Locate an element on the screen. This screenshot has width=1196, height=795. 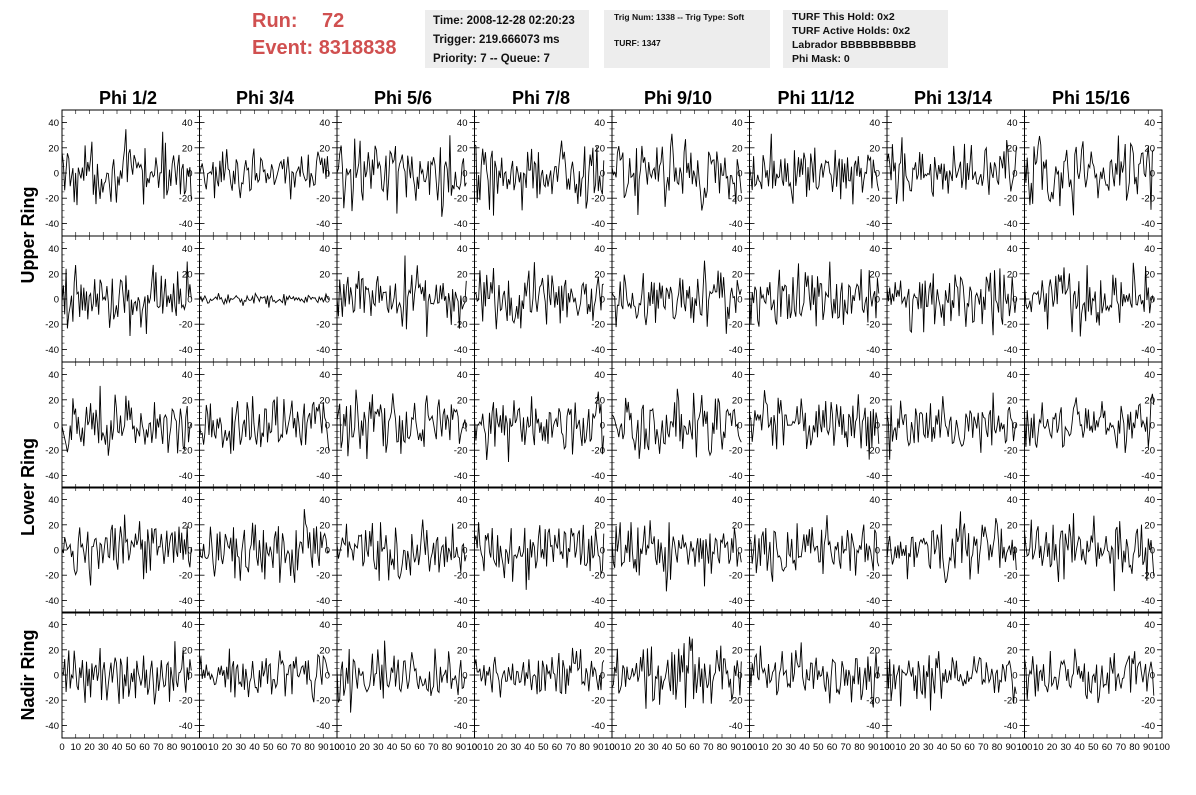
x-tick-label: 20 is located at coordinates (89, 747).